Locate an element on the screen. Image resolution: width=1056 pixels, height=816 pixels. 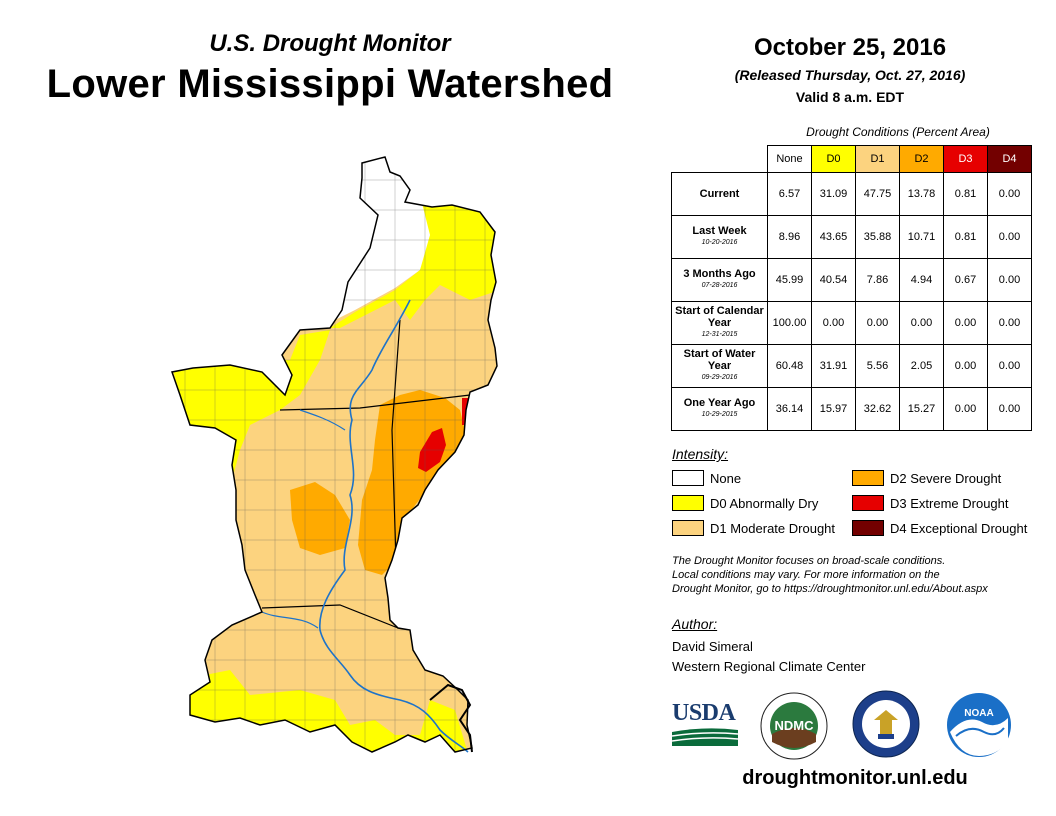
cell-none: 45.99 is located at coordinates (789, 280).